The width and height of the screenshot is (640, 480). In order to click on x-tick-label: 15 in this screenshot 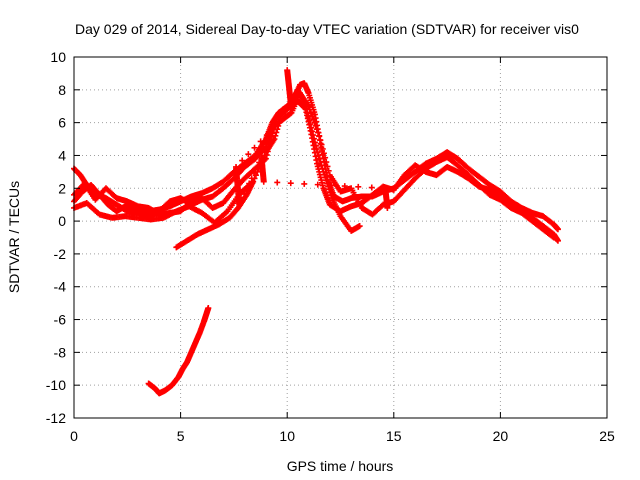, I will do `click(394, 436)`.